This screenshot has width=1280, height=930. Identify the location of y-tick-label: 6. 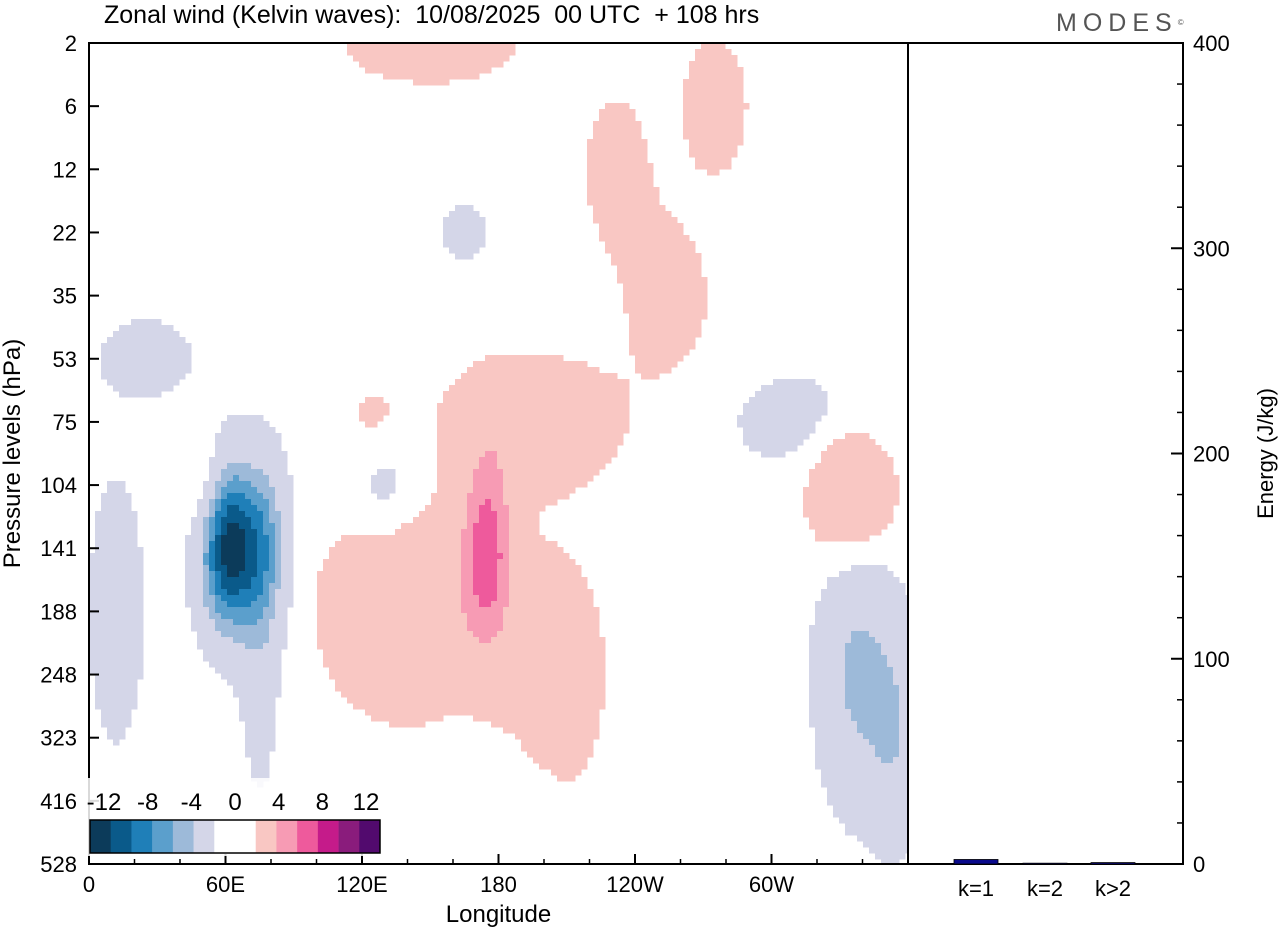
(71, 106).